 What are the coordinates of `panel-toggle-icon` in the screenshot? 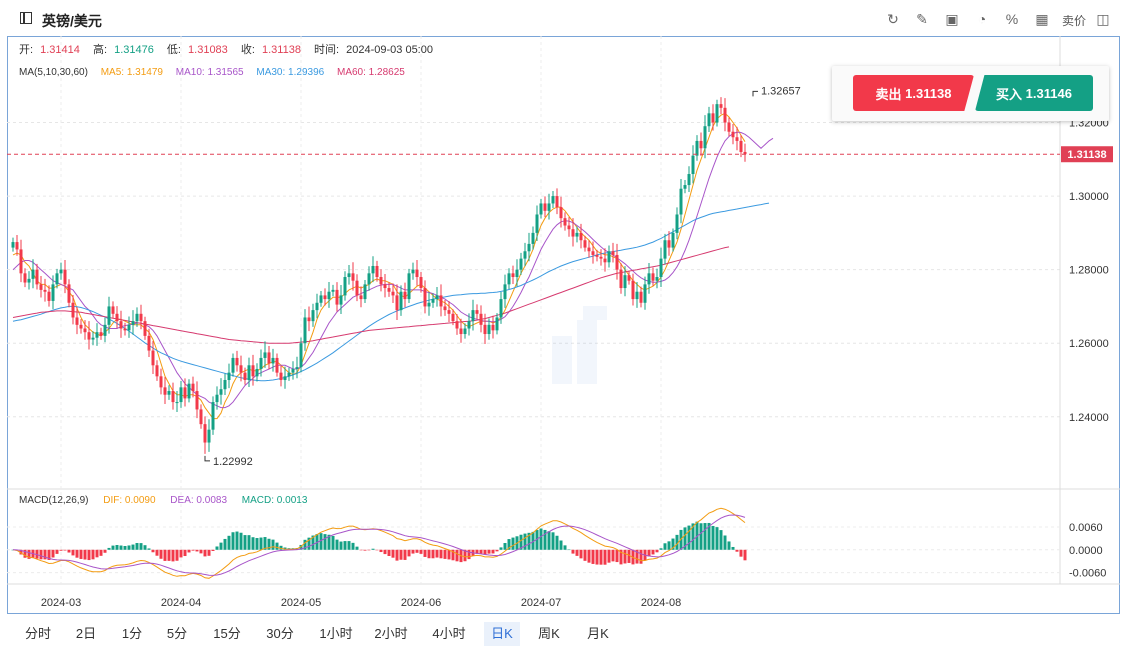 It's located at (26, 18).